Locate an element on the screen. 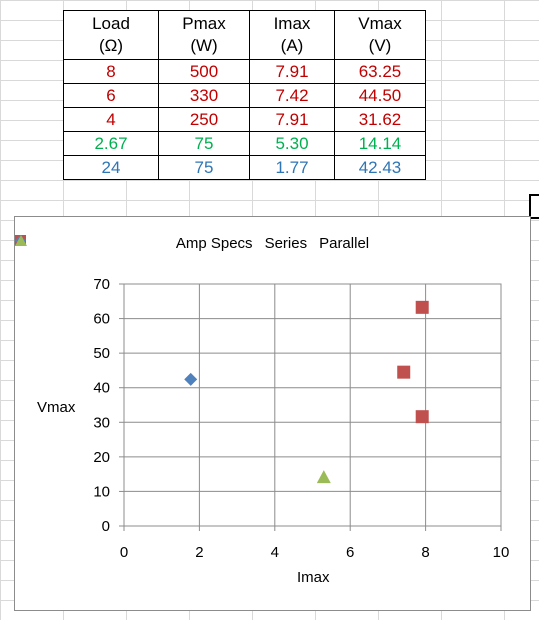  table-row: 8 500 7.91 63.25 is located at coordinates (244, 71).